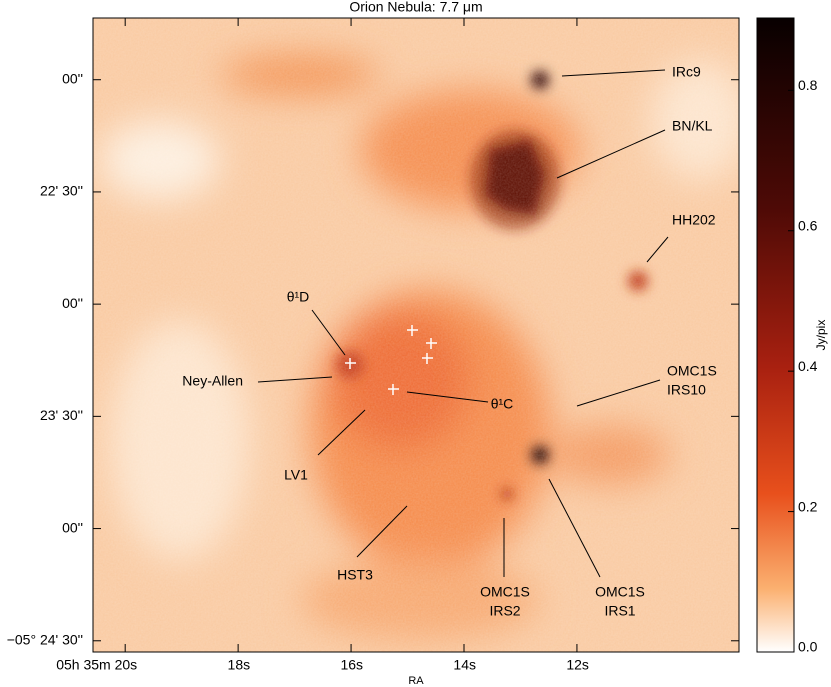 Image resolution: width=831 pixels, height=687 pixels. What do you see at coordinates (415, 7) in the screenshot?
I see `chart-title: Orion Nebula: 7.7 μm` at bounding box center [415, 7].